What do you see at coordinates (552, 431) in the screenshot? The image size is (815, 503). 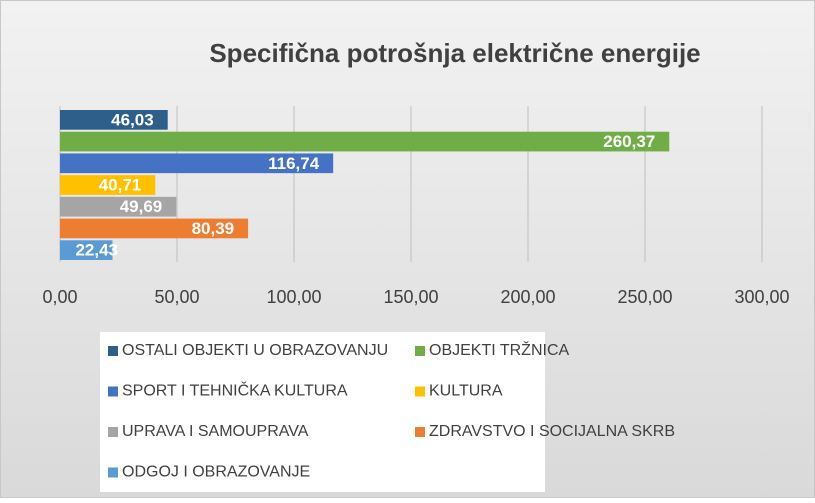 I see `legend-label: ZDRAVSTVO I SOCIJALNA SKRB` at bounding box center [552, 431].